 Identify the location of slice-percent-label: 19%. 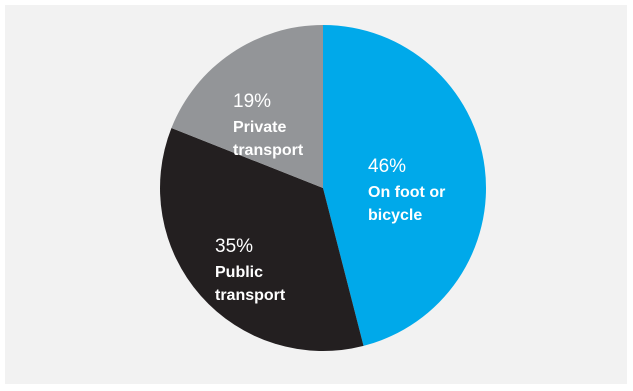
(252, 101).